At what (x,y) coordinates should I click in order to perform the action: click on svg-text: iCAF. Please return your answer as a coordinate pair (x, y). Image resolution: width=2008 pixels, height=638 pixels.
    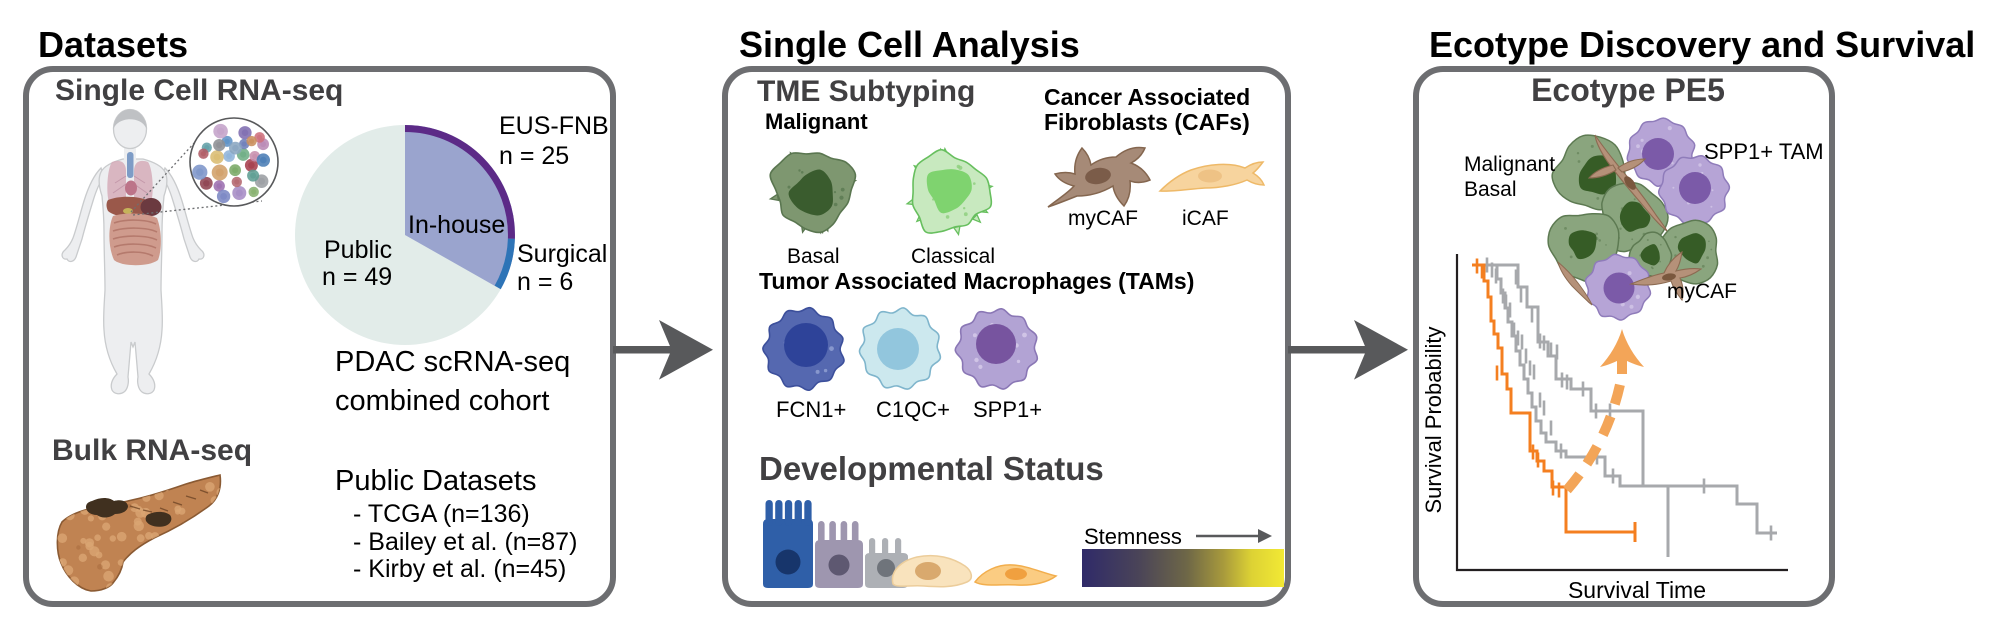
    Looking at the image, I should click on (1205, 218).